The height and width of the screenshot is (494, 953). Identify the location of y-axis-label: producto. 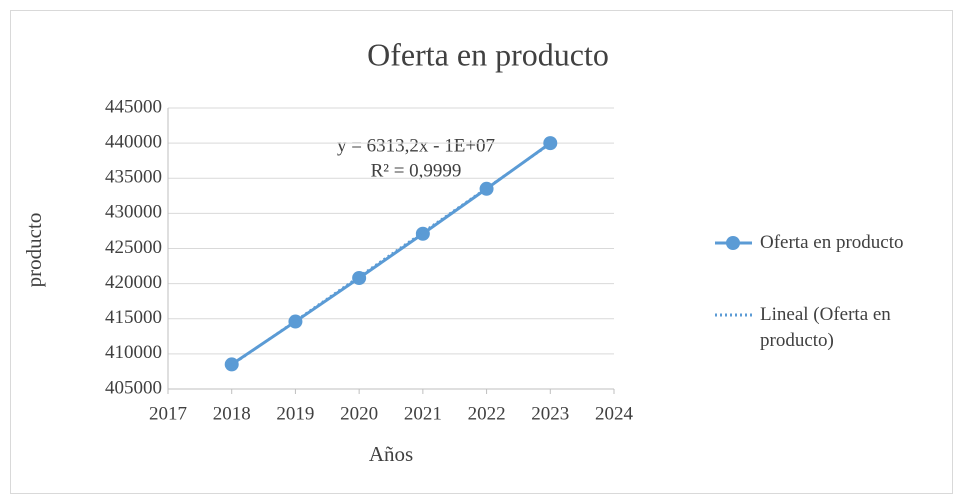
(34, 250).